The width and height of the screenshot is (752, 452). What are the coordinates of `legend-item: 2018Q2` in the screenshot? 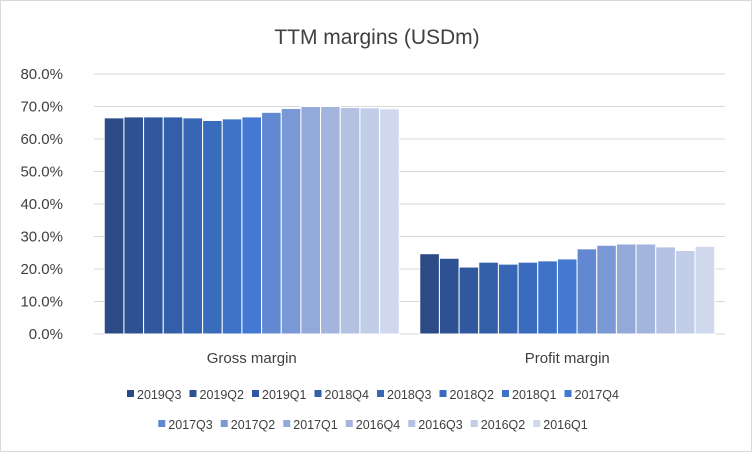 It's located at (467, 395).